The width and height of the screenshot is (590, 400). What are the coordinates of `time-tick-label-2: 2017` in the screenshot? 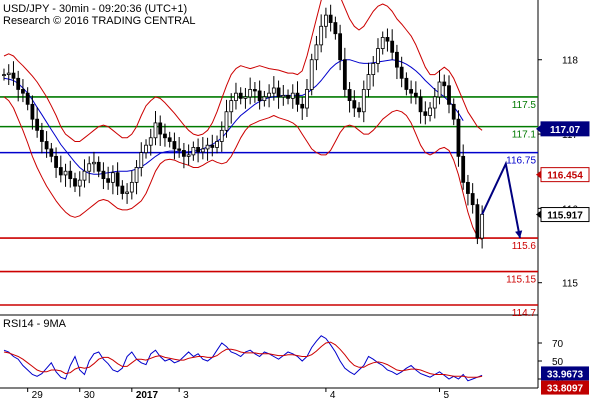 It's located at (147, 395).